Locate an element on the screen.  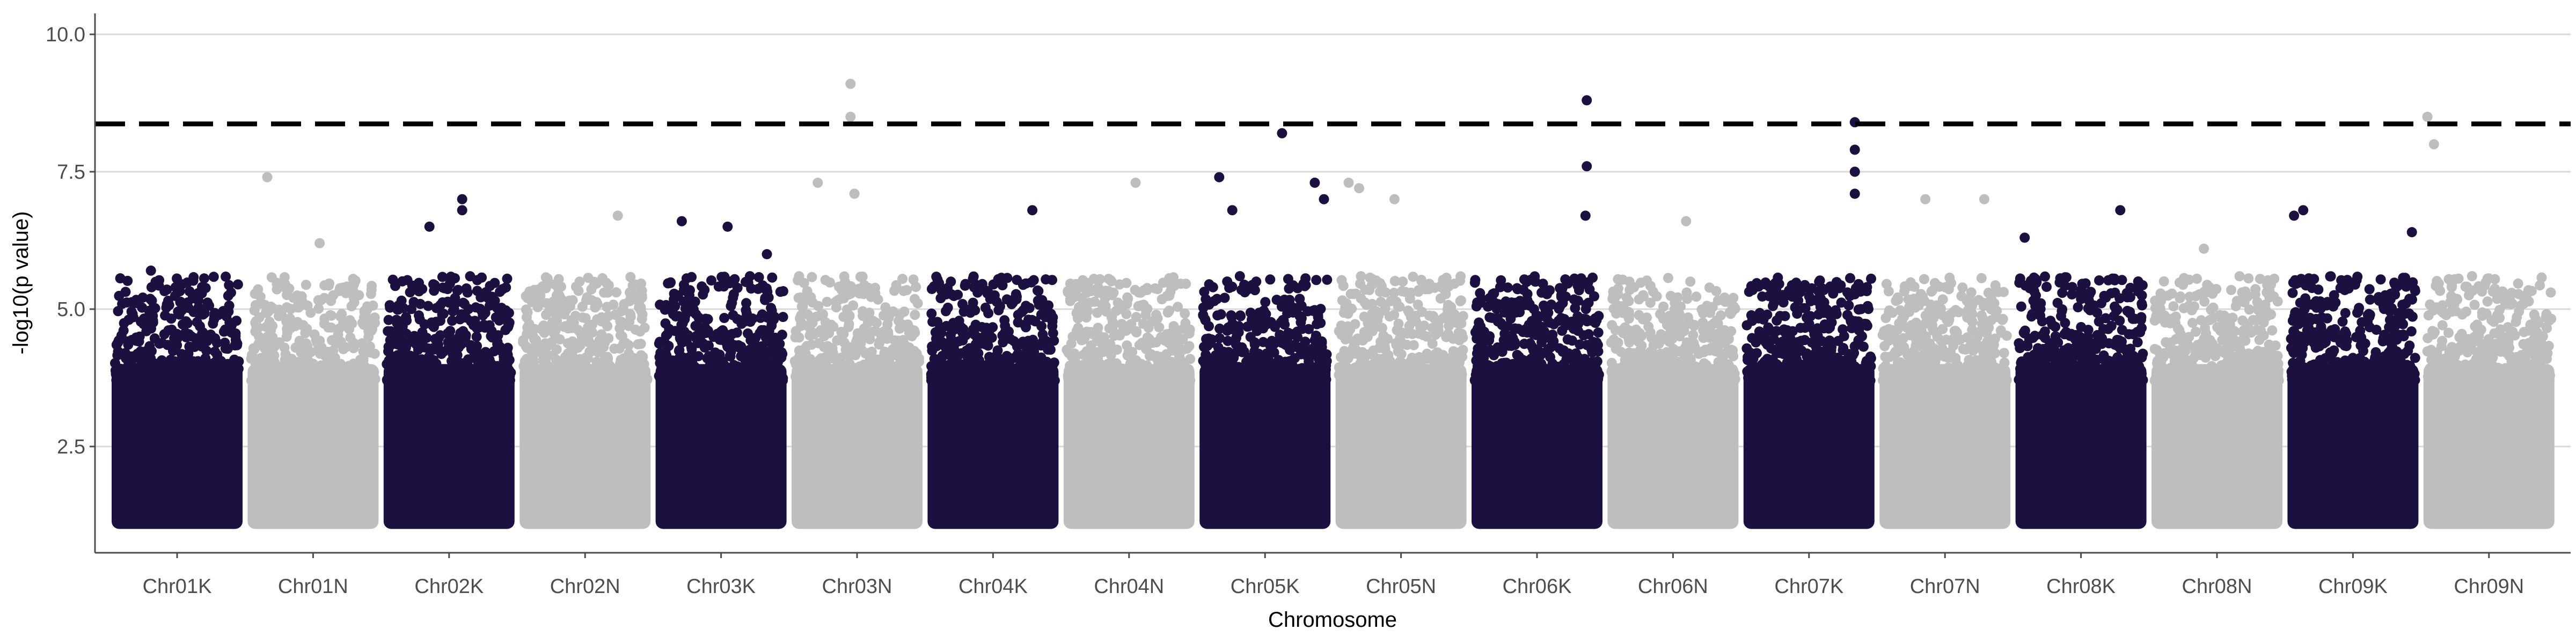
chromosome-group-chr05n is located at coordinates (1401, 400).